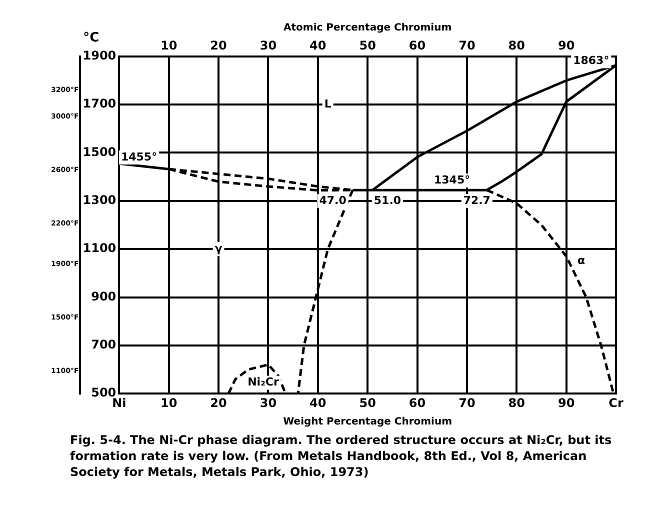  Describe the element at coordinates (566, 403) in the screenshot. I see `x-tick-label: 90` at that location.